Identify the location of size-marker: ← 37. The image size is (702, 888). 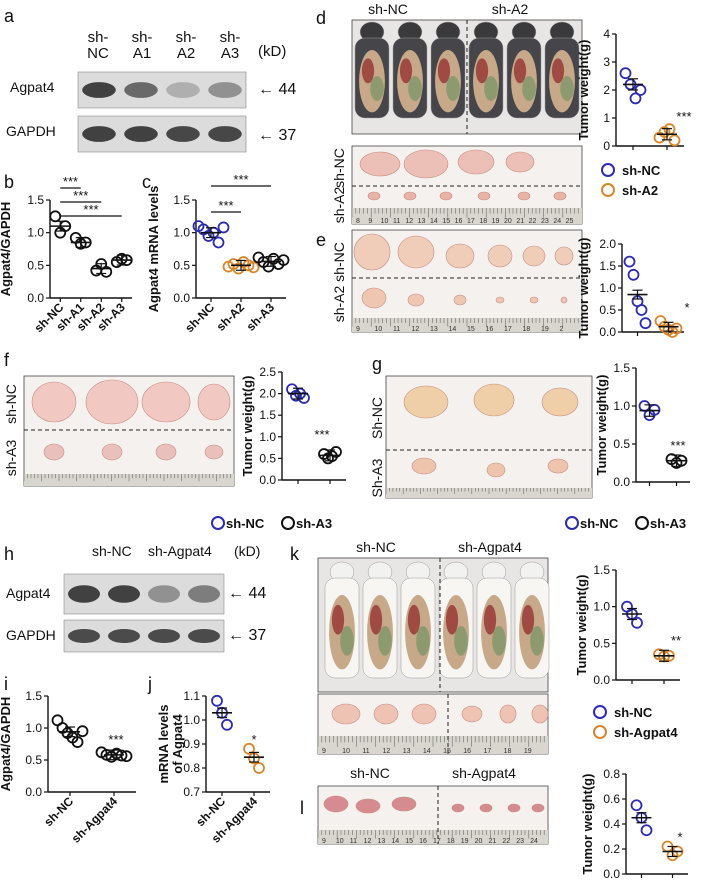
(277, 135).